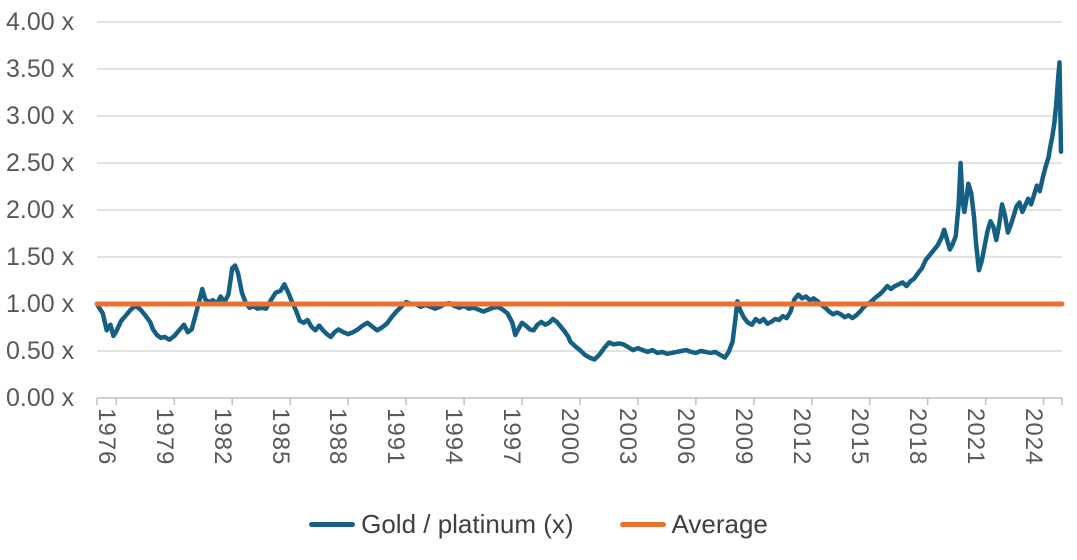 This screenshot has width=1077, height=560. What do you see at coordinates (743, 437) in the screenshot?
I see `x-tick-label: 2009` at bounding box center [743, 437].